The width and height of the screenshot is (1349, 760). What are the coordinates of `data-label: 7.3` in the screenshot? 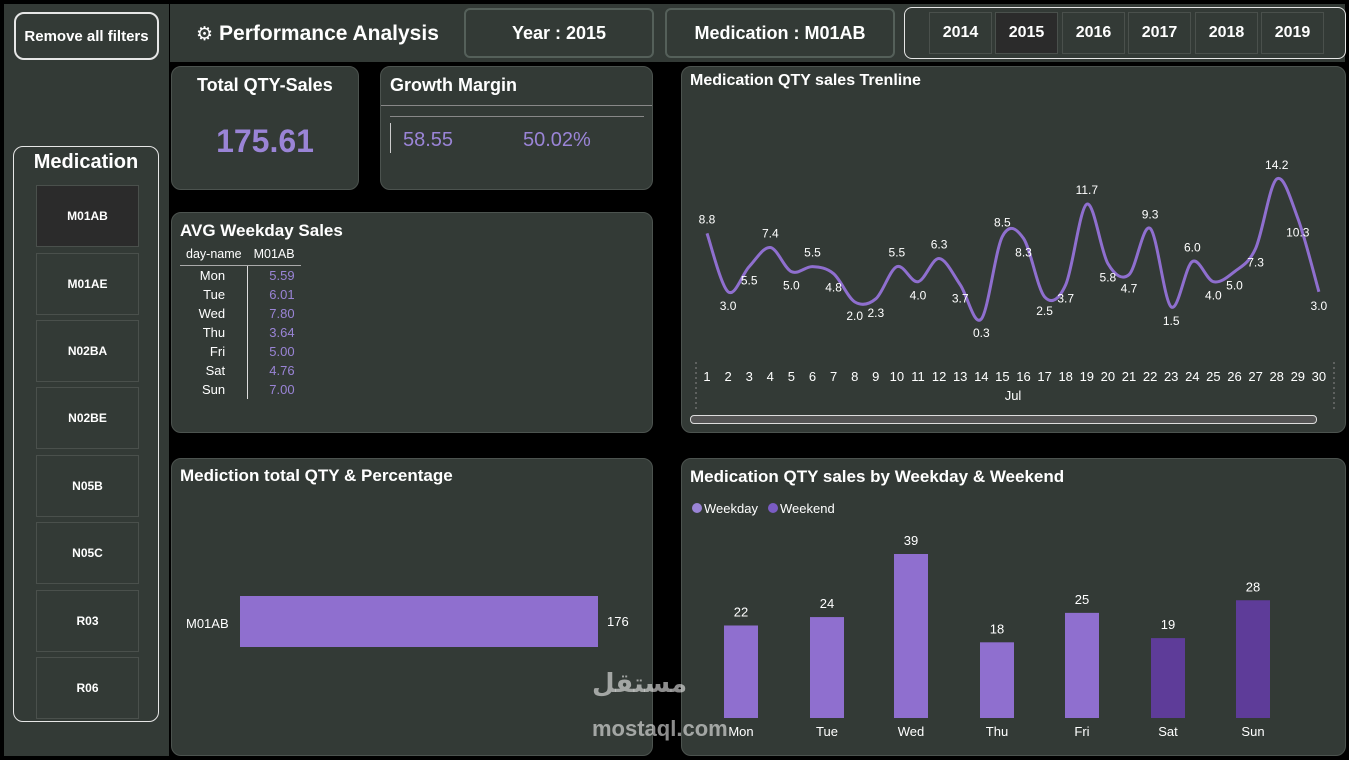 It's located at (1255, 262).